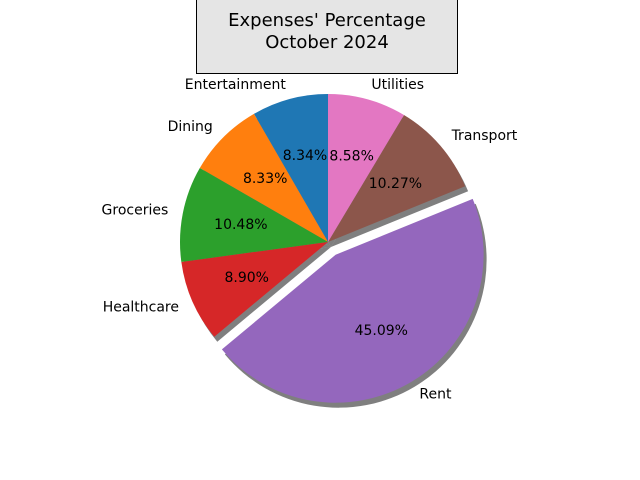 The image size is (640, 480). Describe the element at coordinates (246, 278) in the screenshot. I see `pct-label-healthcare: 8.90%` at that location.